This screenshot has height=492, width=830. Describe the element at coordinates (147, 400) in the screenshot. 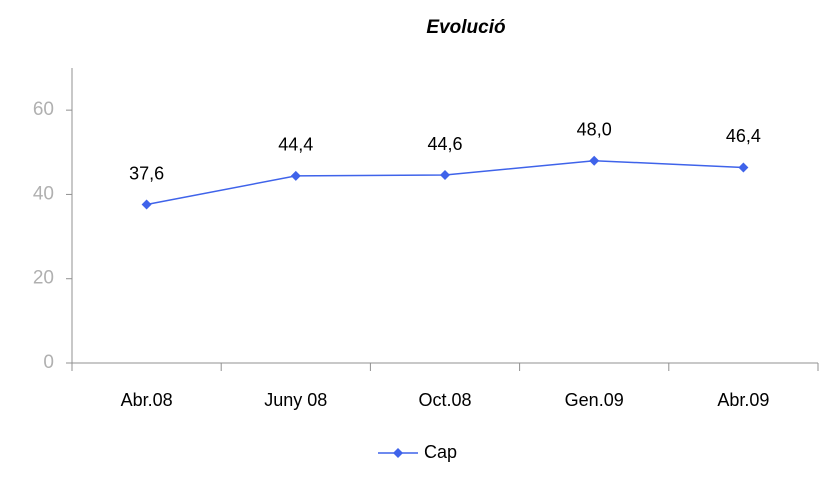

I see `x-tick-label: Abr.08` at that location.